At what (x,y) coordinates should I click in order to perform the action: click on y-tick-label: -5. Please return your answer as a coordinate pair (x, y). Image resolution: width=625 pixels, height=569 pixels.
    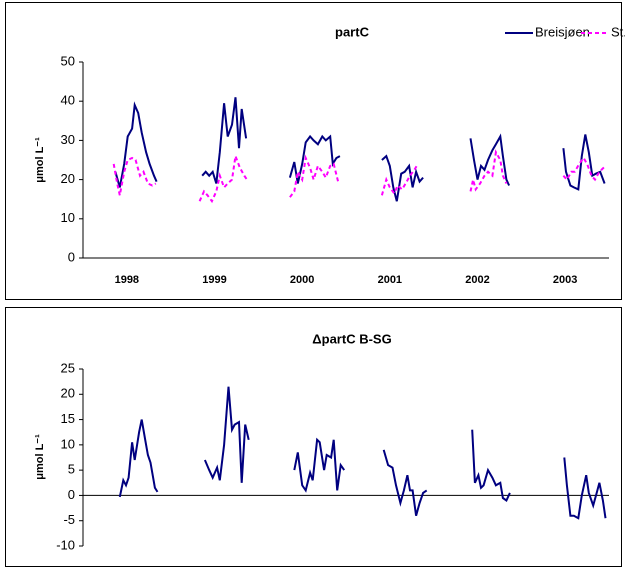
    Looking at the image, I should click on (69, 519).